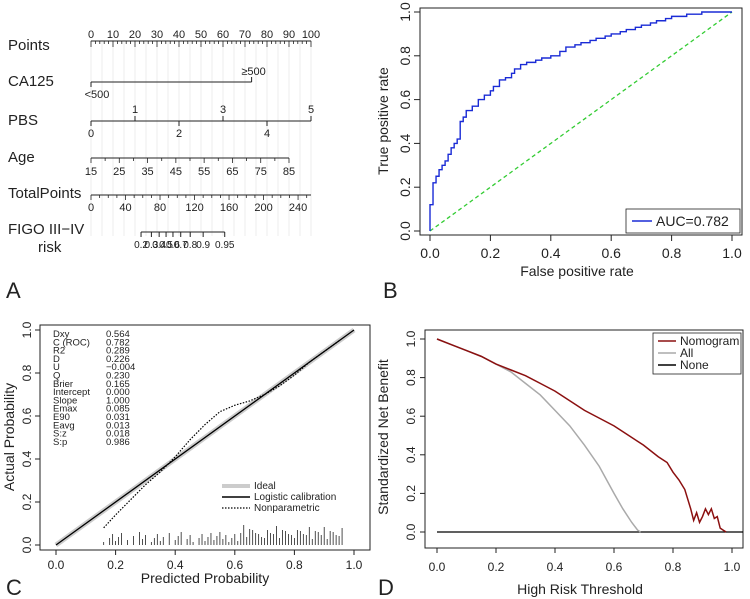 This screenshot has width=750, height=599. What do you see at coordinates (60, 434) in the screenshot?
I see `calibration-stat-name: S:z` at bounding box center [60, 434].